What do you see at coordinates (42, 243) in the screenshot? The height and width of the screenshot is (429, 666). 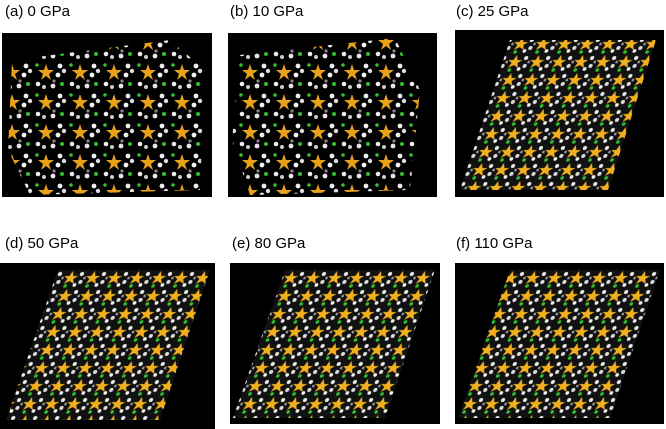 I see `panel-label: (d) 50 GPa` at bounding box center [42, 243].